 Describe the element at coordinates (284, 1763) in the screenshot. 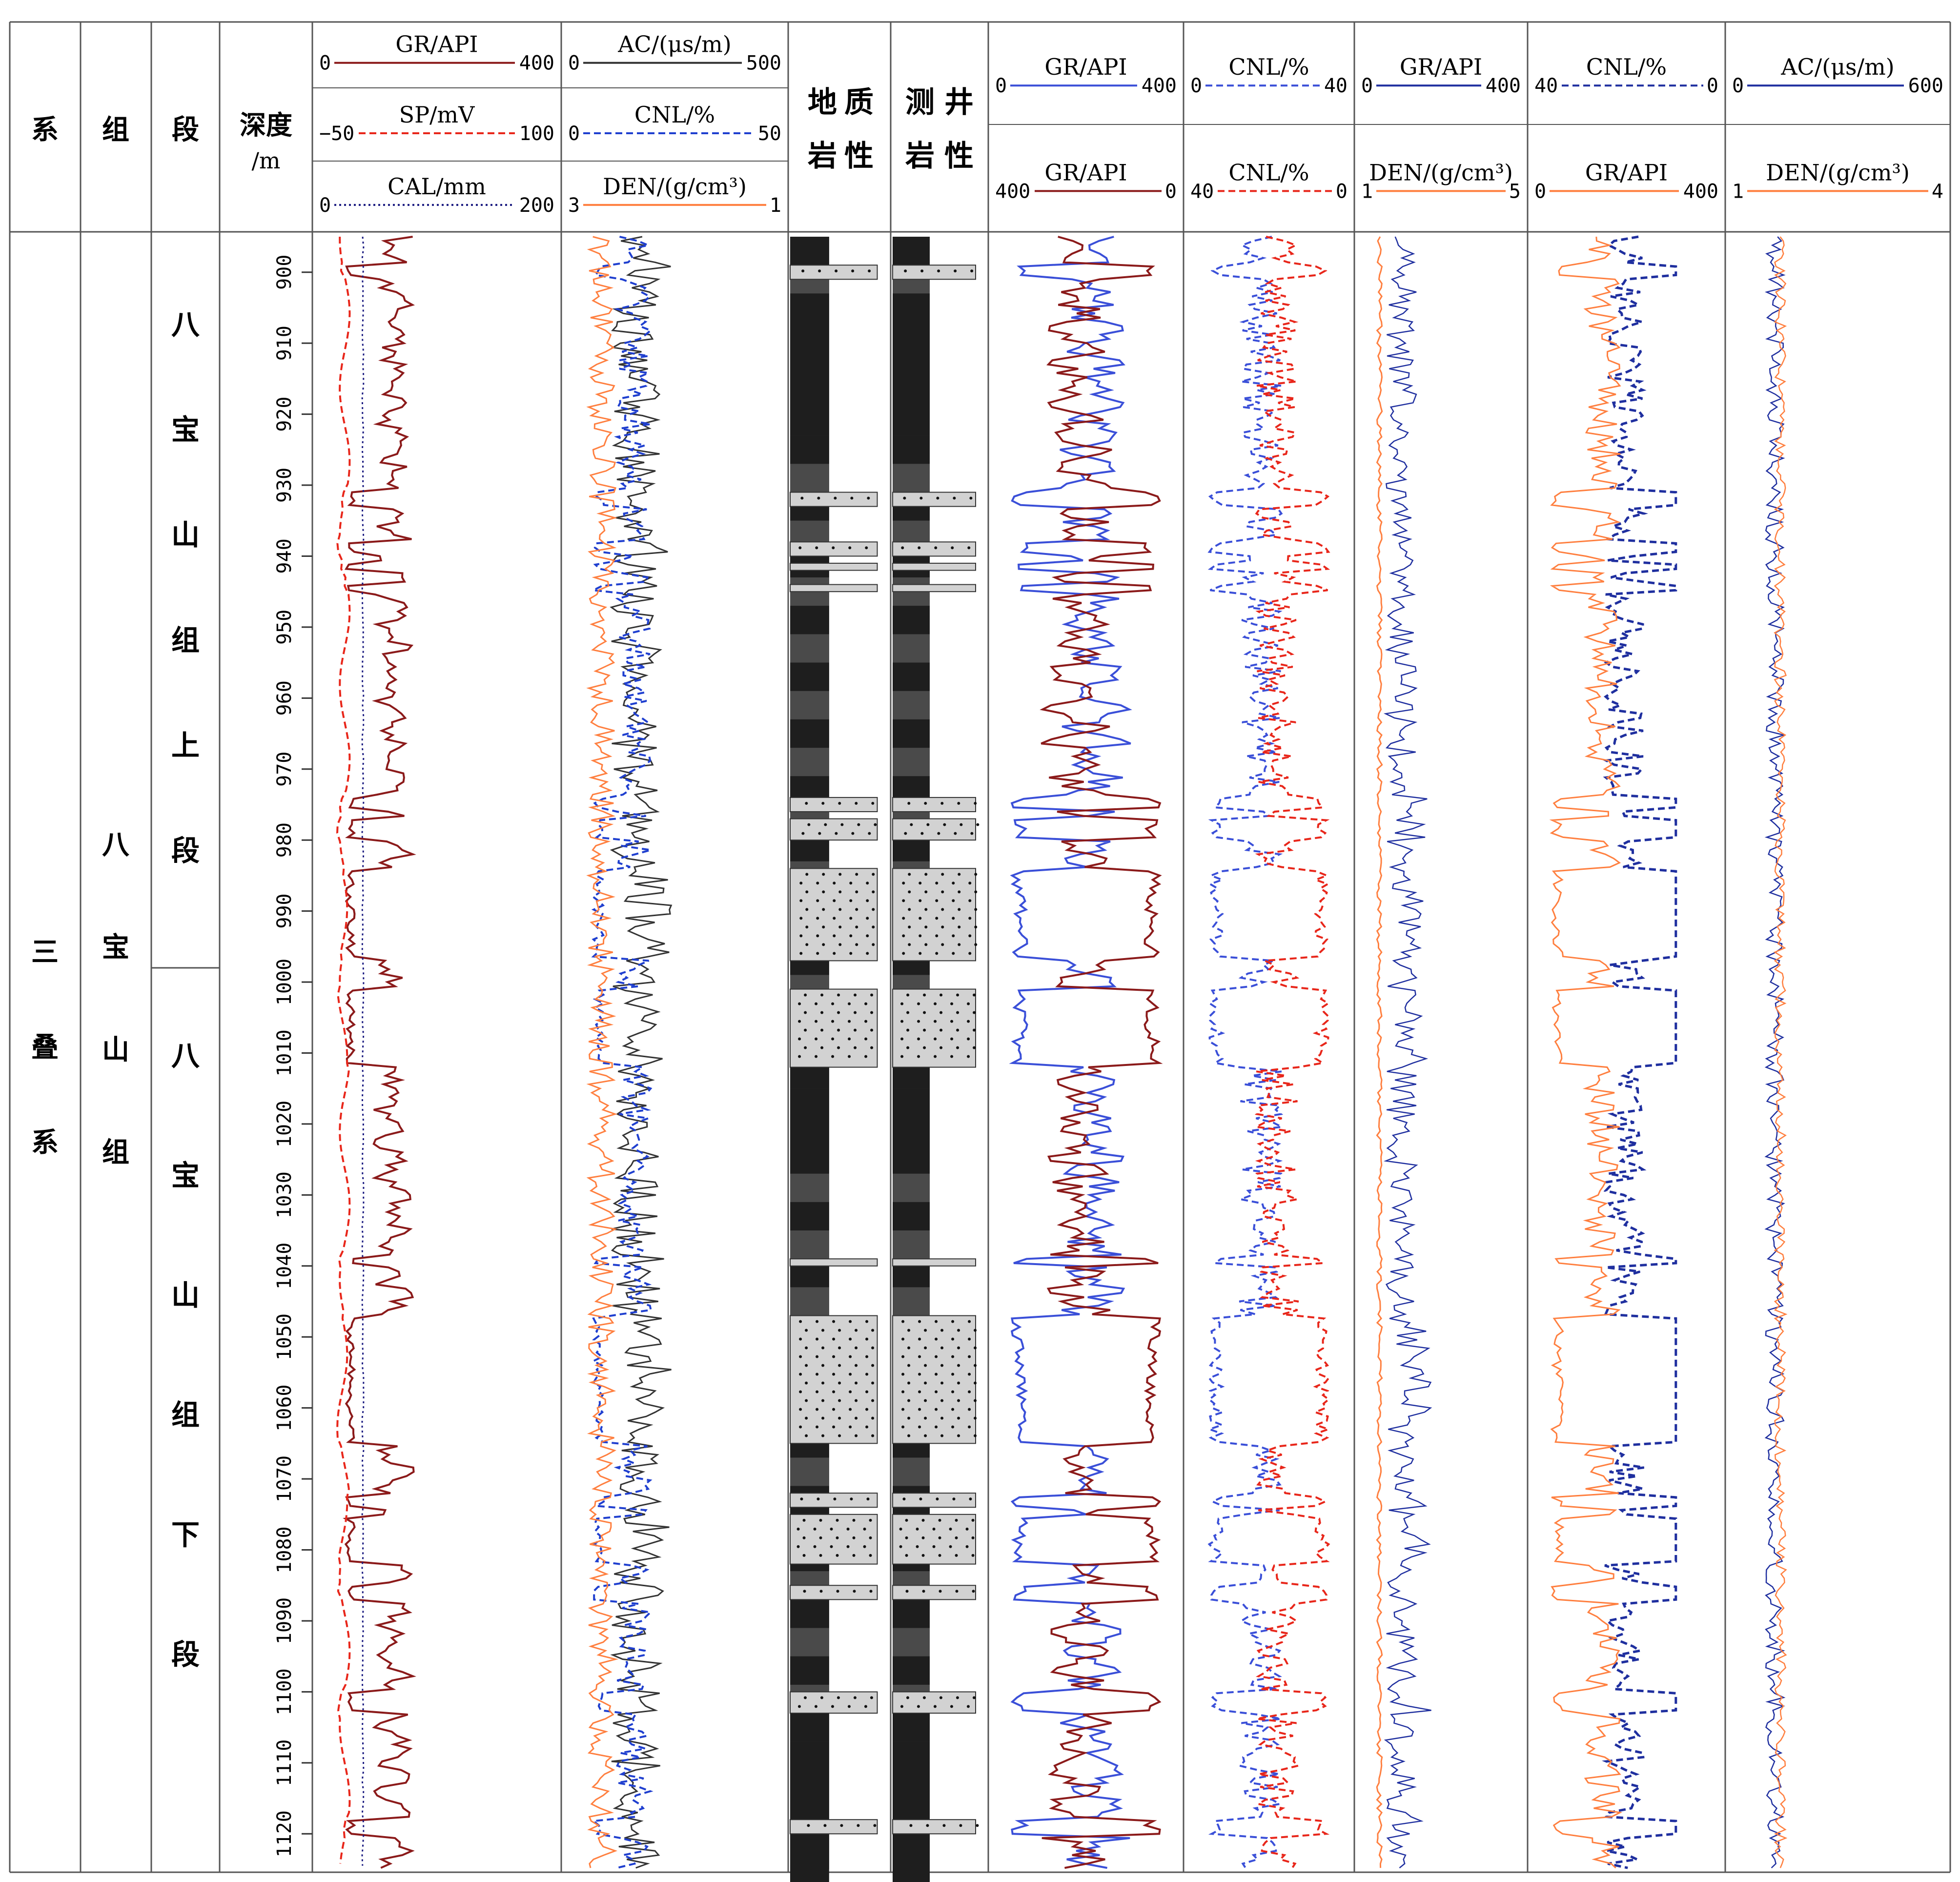

I see `depth-label-1110: 1110` at that location.